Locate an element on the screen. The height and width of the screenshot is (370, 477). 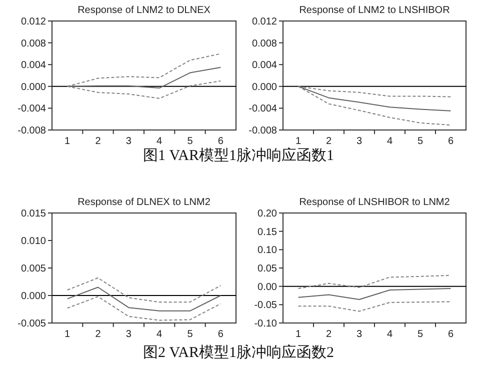
y-tick-label: -0.10 is located at coordinates (266, 324).